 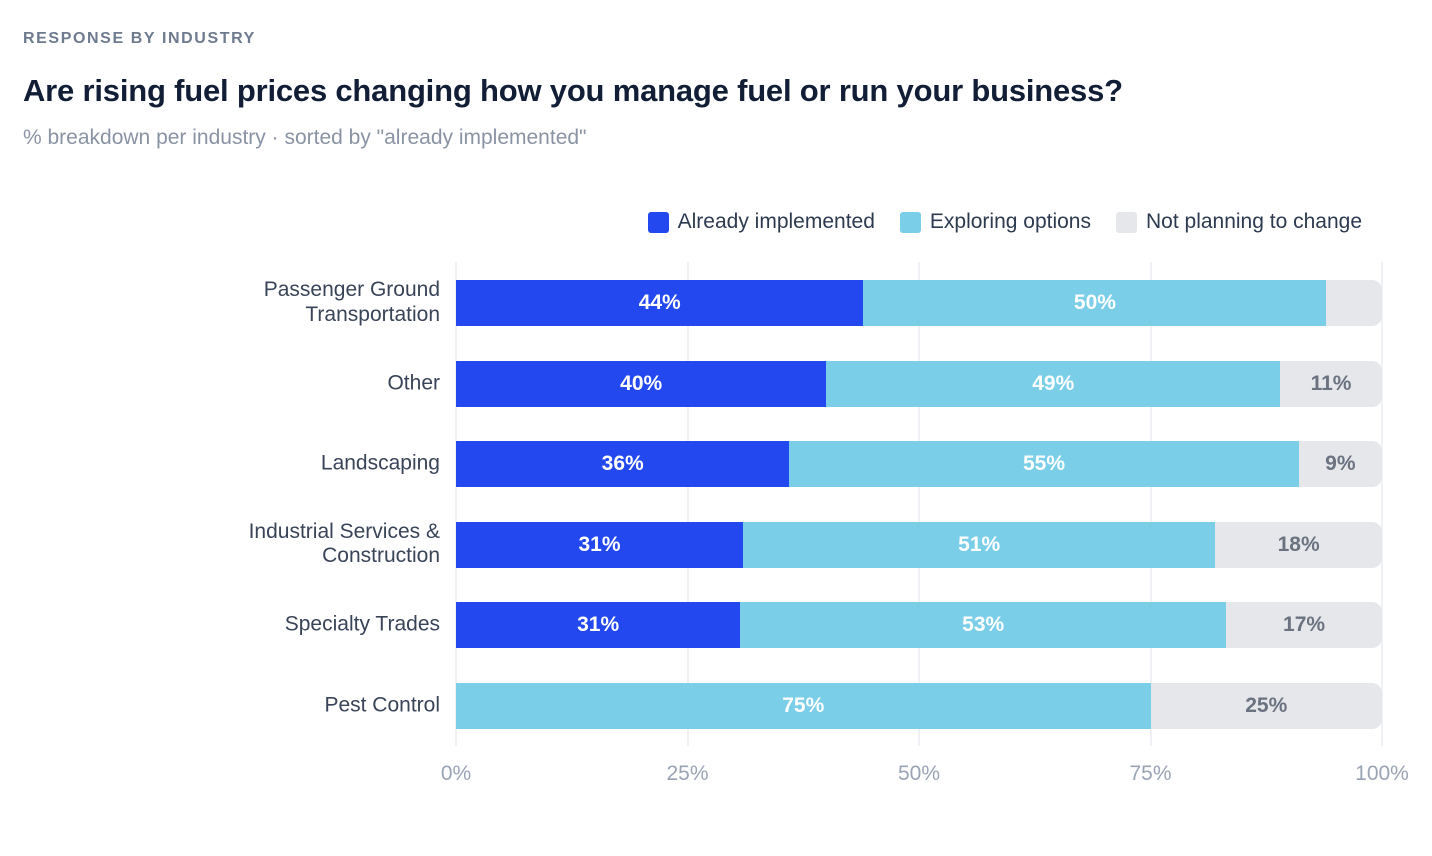 What do you see at coordinates (1382, 773) in the screenshot?
I see `x-axis-tick-label: 100%` at bounding box center [1382, 773].